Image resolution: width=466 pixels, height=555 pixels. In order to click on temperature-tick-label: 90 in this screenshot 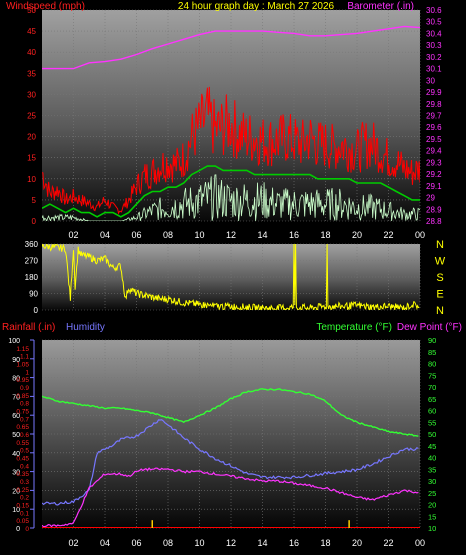, I will do `click(432, 340)`.